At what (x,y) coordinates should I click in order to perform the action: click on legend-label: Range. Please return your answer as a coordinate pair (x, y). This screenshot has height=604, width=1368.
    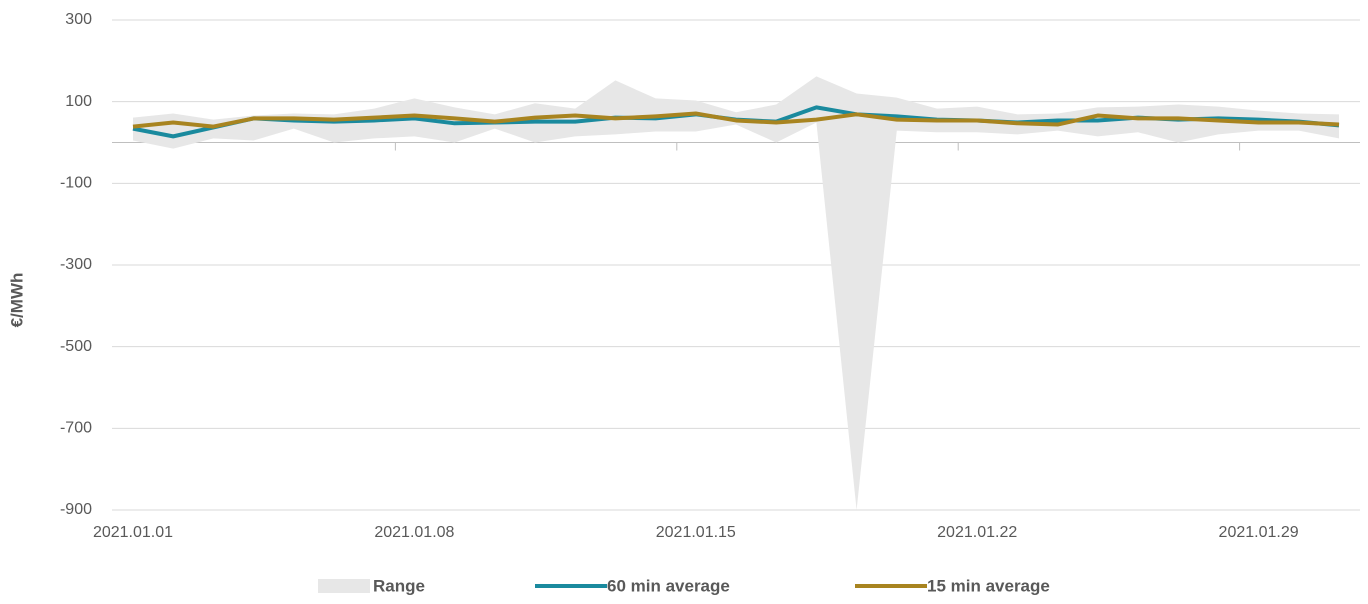
    Looking at the image, I should click on (399, 585).